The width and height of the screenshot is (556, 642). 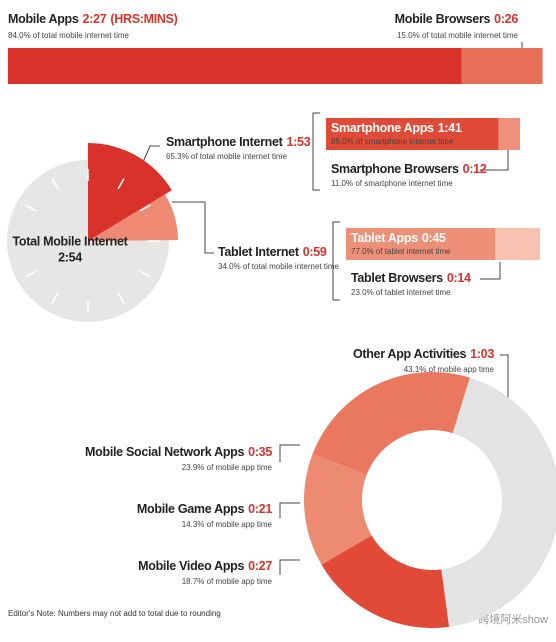 I want to click on label-time: 2:27, so click(x=95, y=19).